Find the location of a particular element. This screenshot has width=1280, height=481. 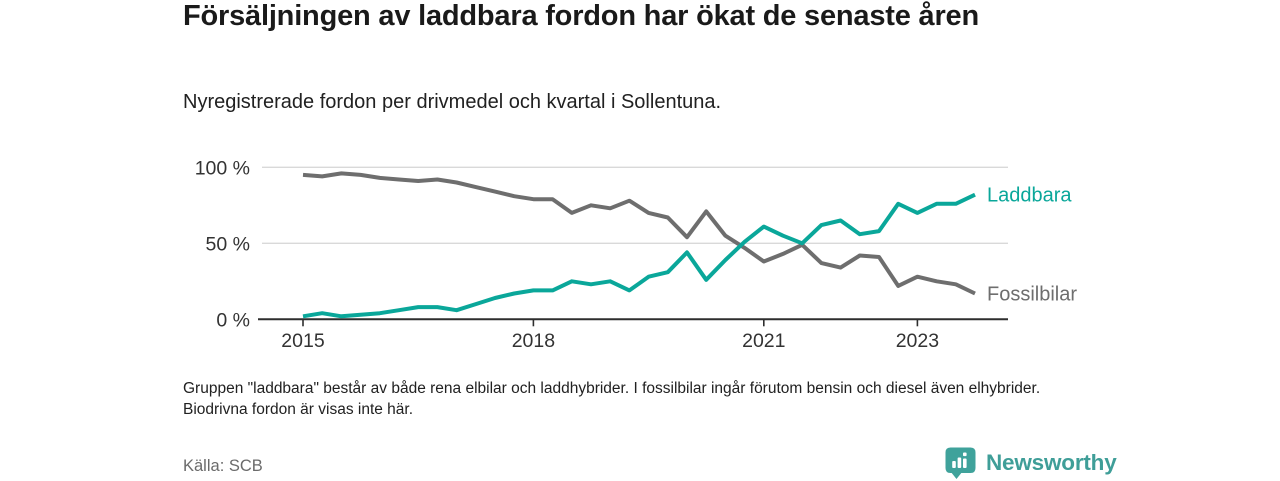

y-tick-label-50: 50 % is located at coordinates (228, 244).